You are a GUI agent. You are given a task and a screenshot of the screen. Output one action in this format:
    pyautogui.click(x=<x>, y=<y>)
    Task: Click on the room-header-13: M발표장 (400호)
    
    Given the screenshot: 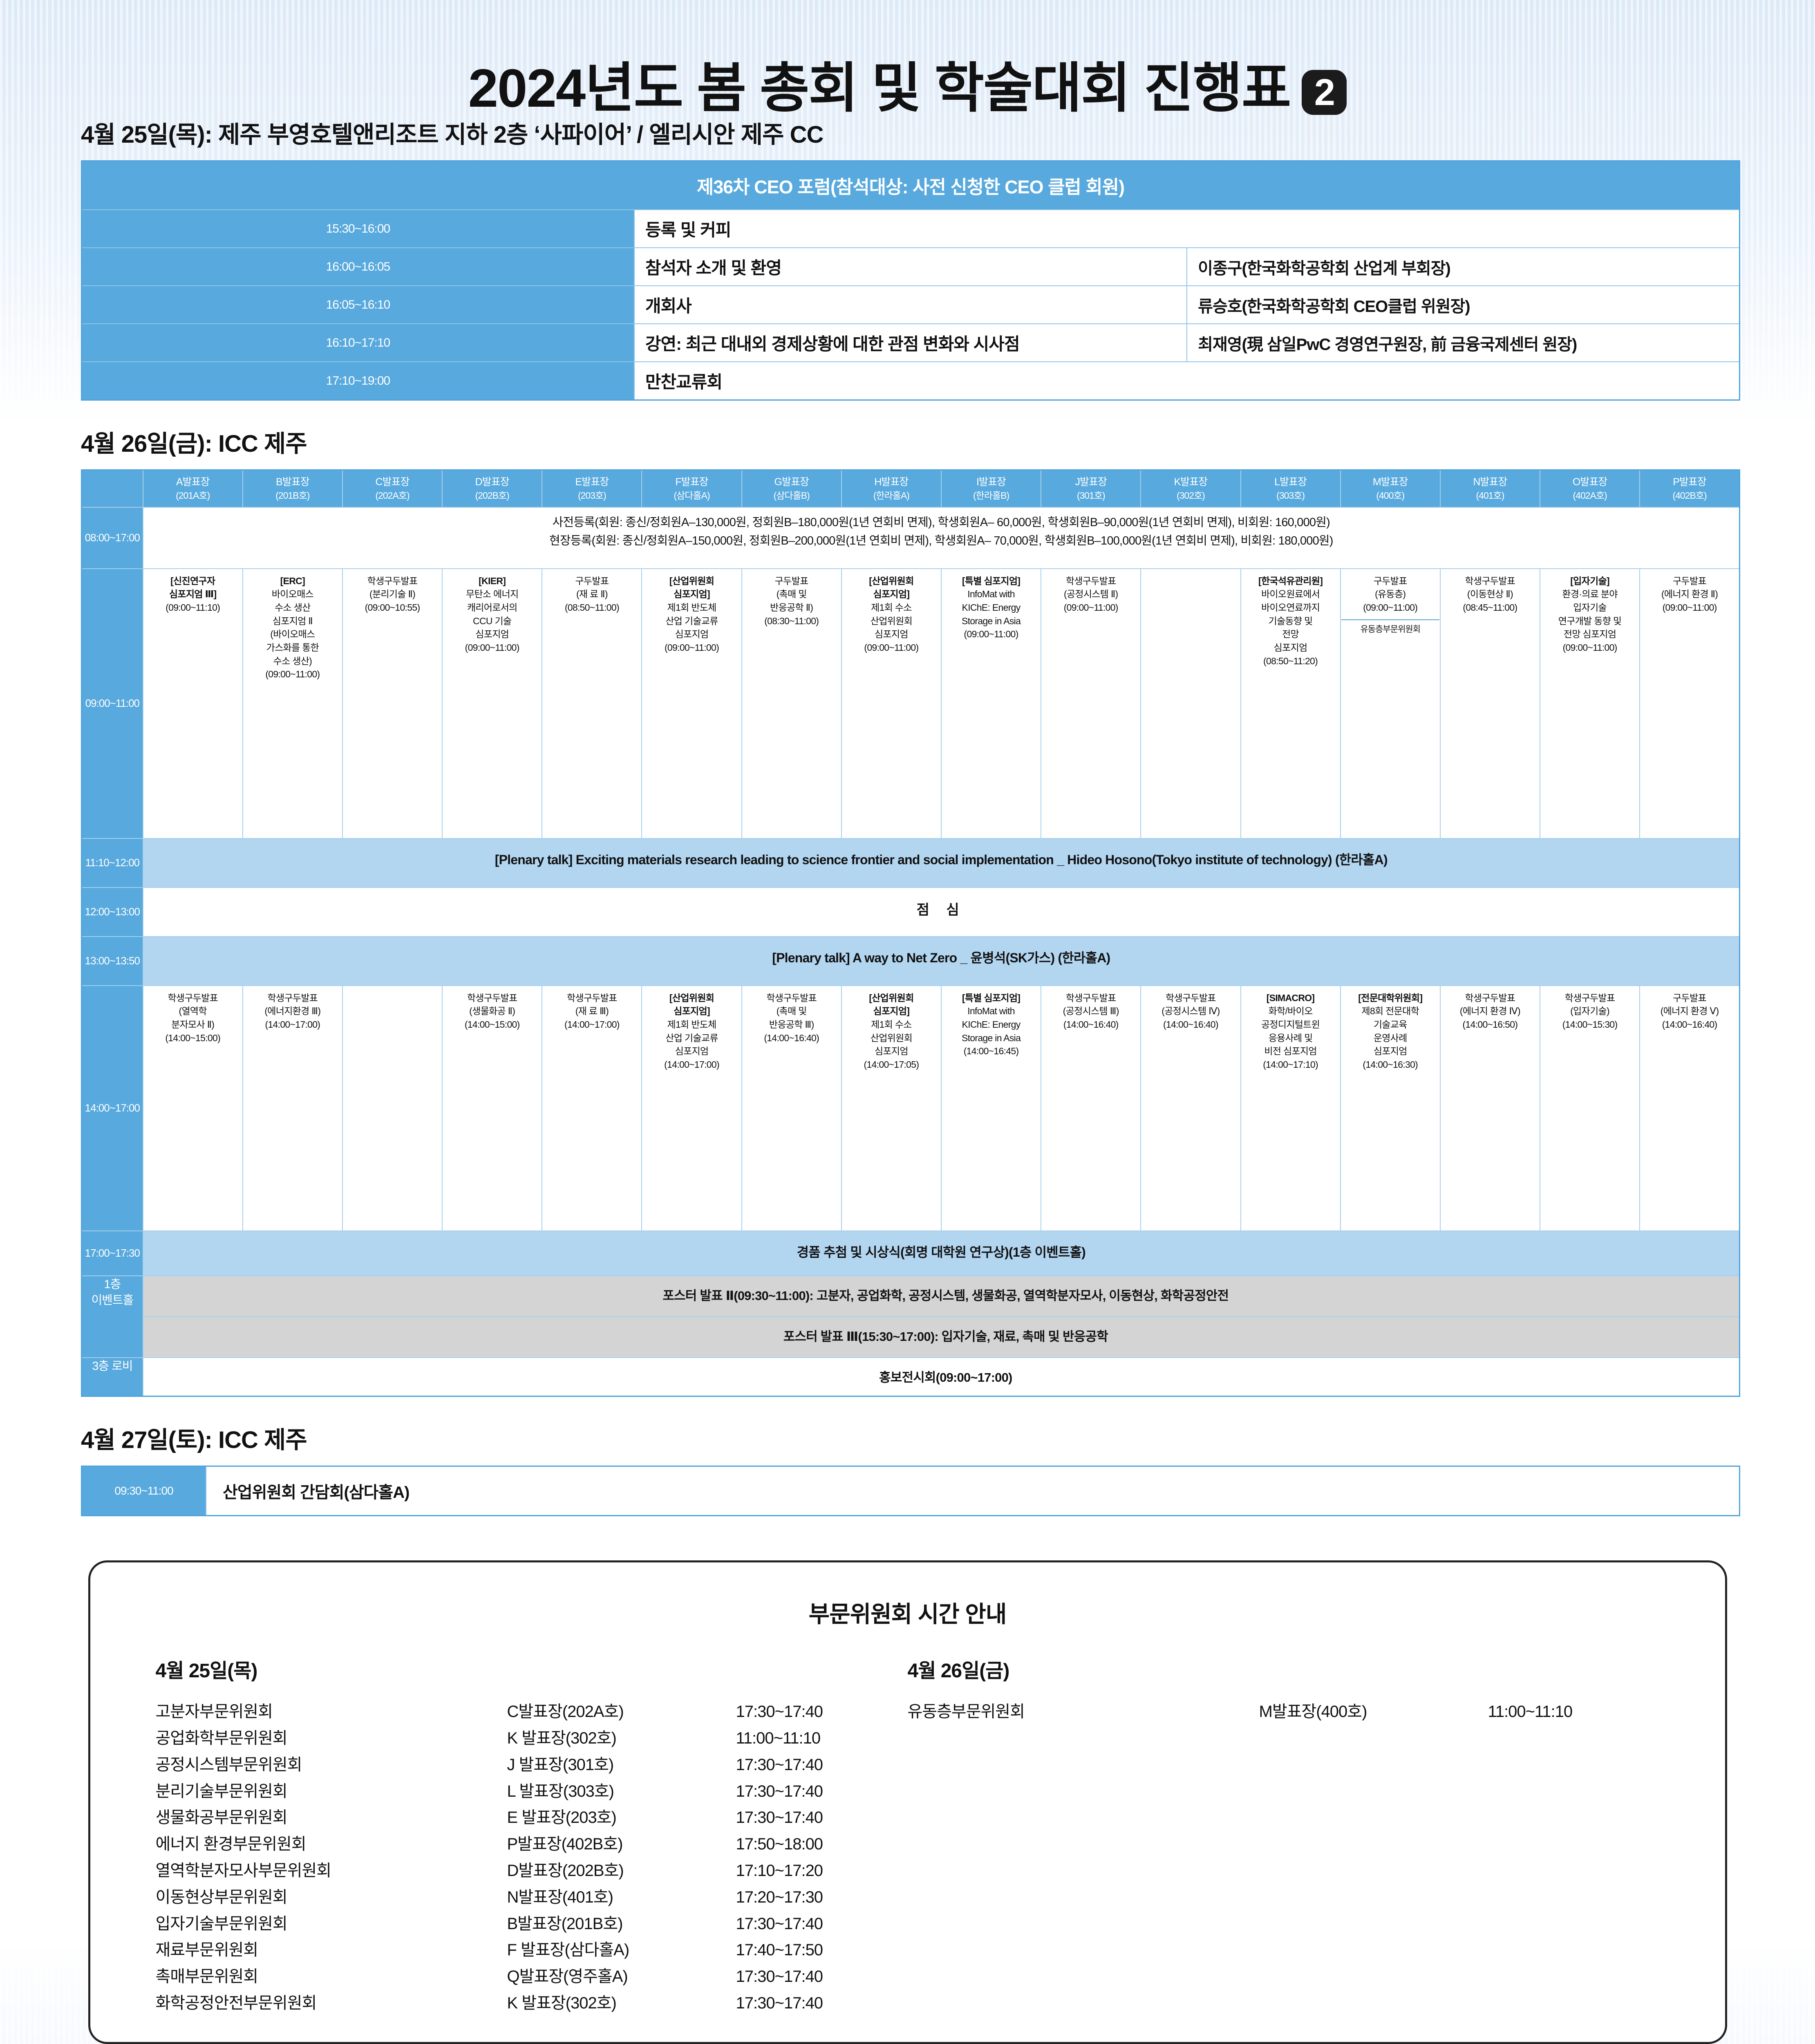 What is the action you would take?
    pyautogui.click(x=1390, y=489)
    